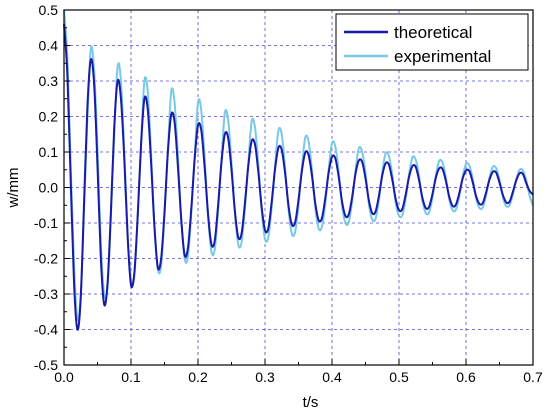 The width and height of the screenshot is (550, 416). Describe the element at coordinates (49, 10) in the screenshot. I see `y-tick-label: 0.5` at that location.